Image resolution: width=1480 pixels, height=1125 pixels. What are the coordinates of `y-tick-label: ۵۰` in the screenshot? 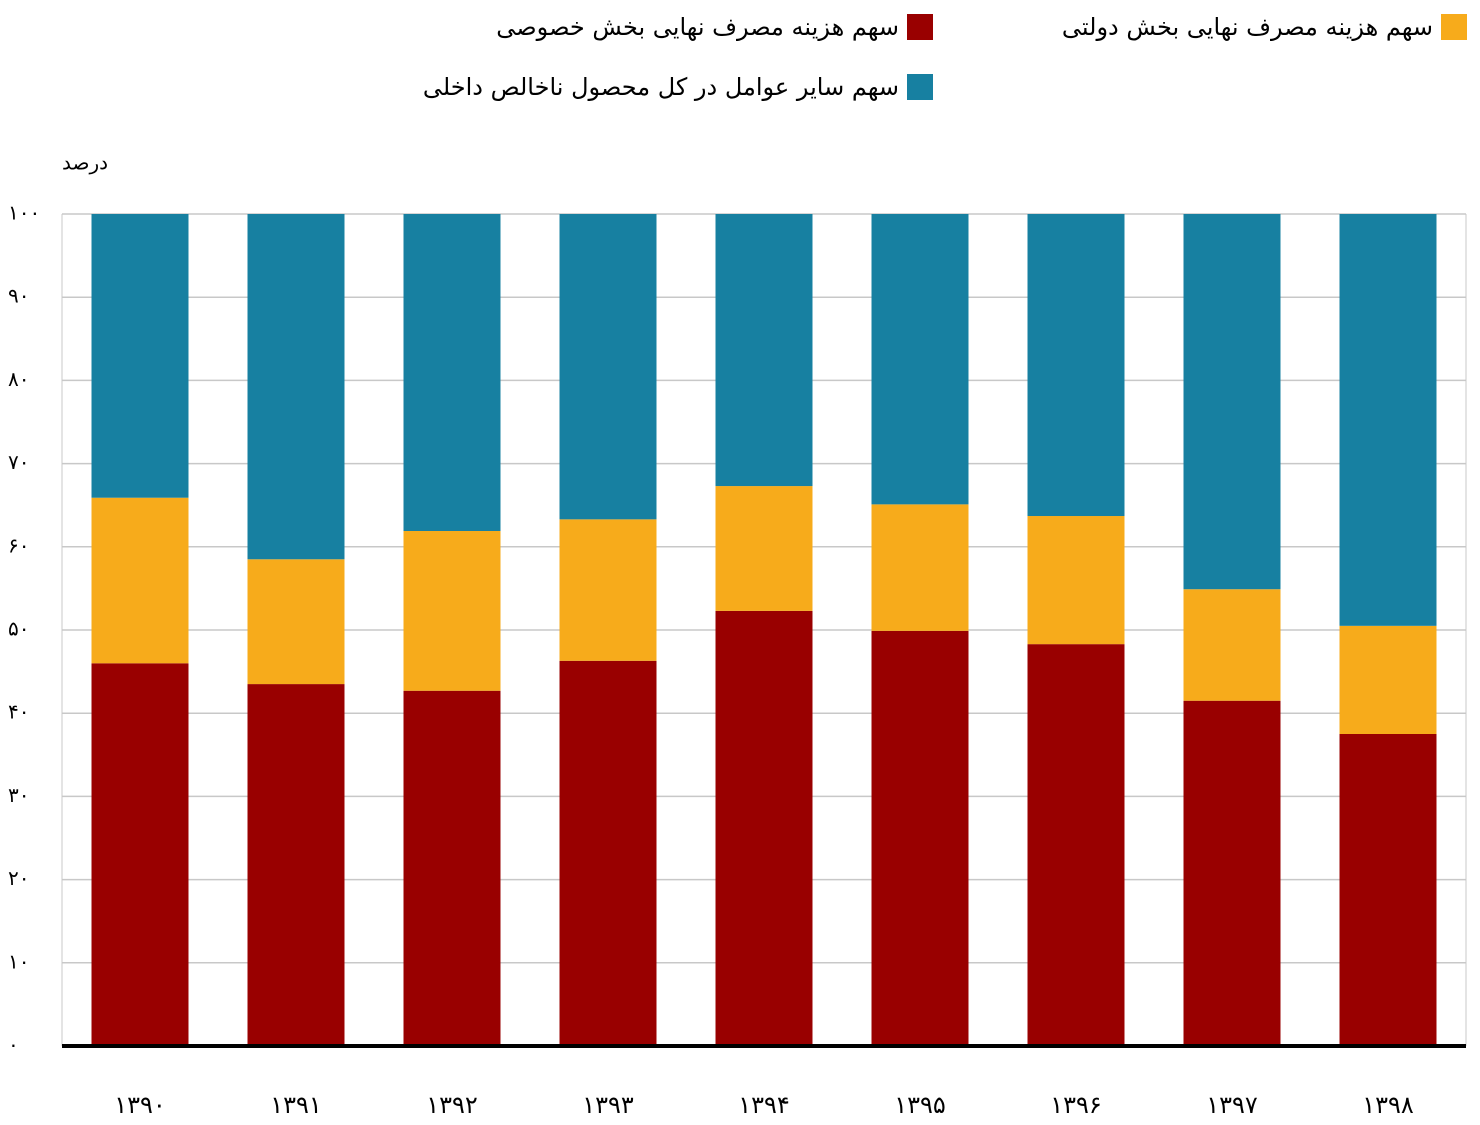 It's located at (18, 629).